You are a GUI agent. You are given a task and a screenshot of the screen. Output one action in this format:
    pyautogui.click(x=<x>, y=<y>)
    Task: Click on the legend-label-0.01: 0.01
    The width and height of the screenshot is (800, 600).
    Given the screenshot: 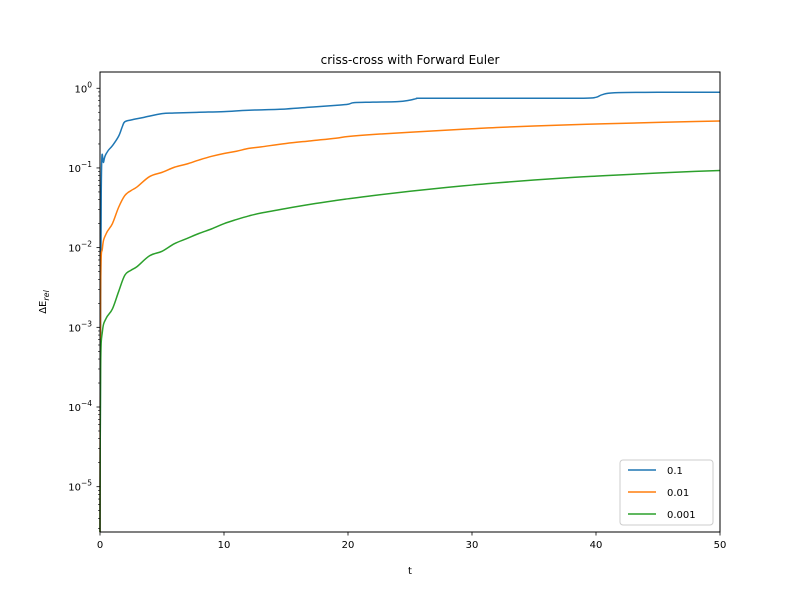 What is the action you would take?
    pyautogui.click(x=678, y=493)
    